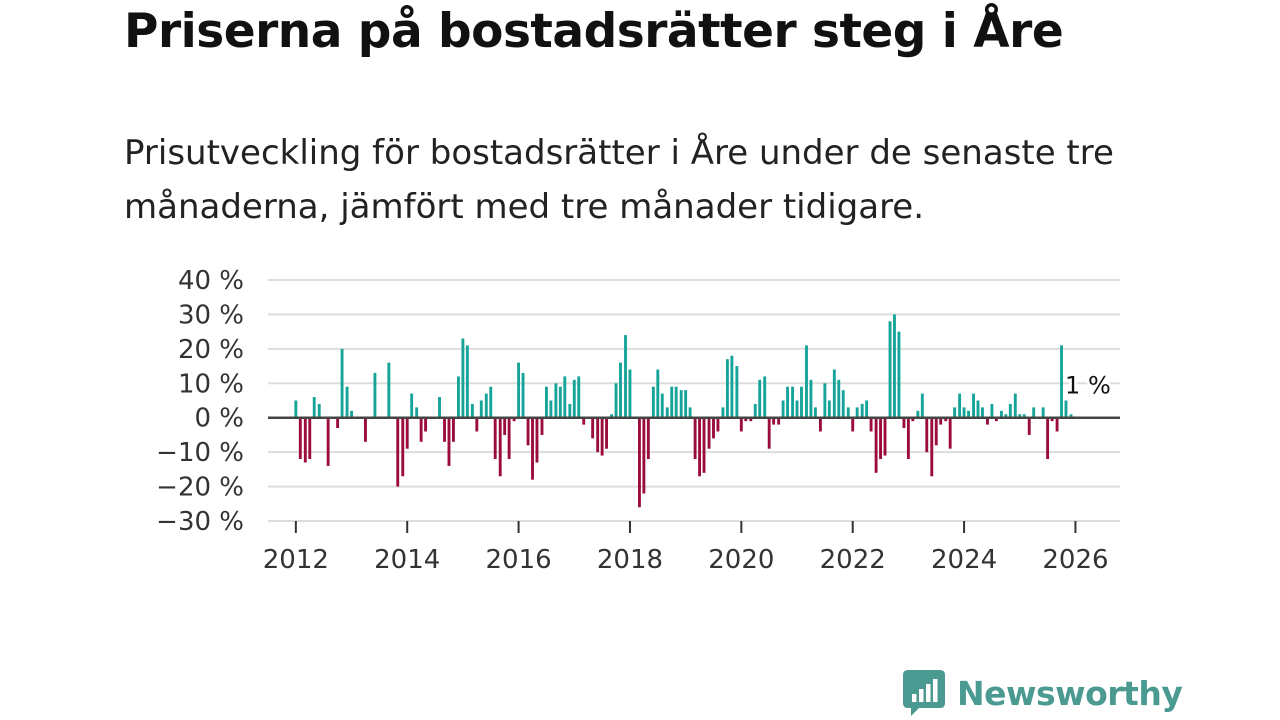  I want to click on y-tick-label: 30 %, so click(211, 315).